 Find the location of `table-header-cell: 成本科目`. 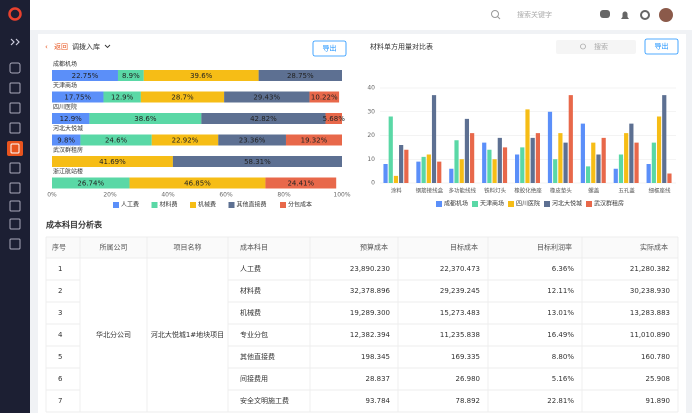

table-header-cell: 成本科目 is located at coordinates (254, 247).